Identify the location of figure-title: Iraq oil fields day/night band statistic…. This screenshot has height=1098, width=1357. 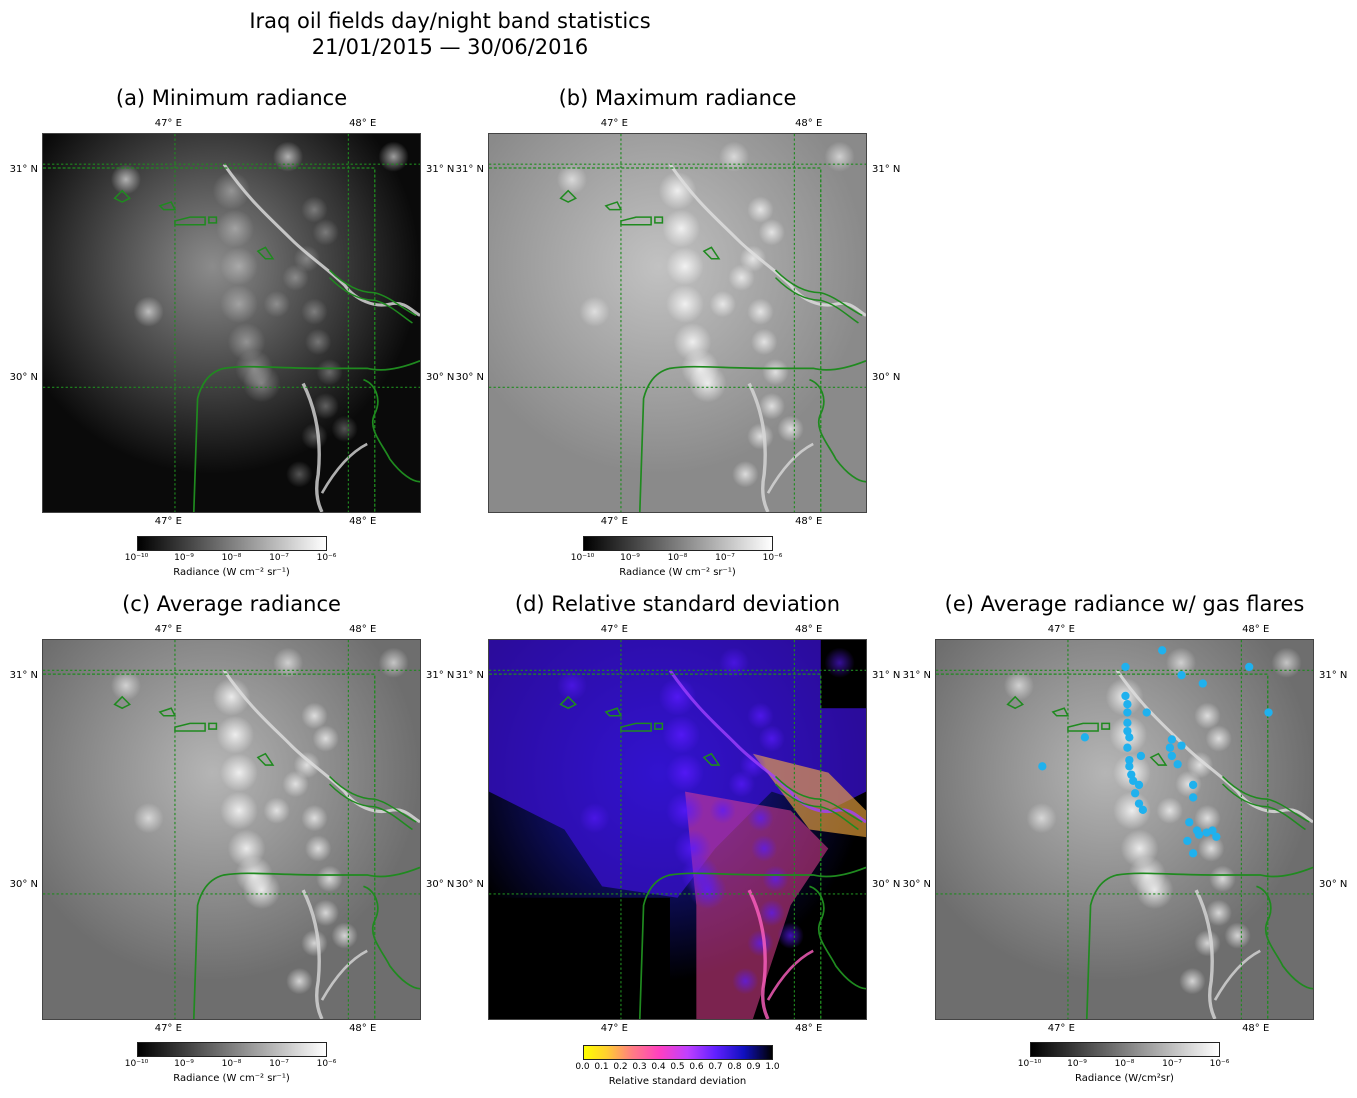
(450, 34).